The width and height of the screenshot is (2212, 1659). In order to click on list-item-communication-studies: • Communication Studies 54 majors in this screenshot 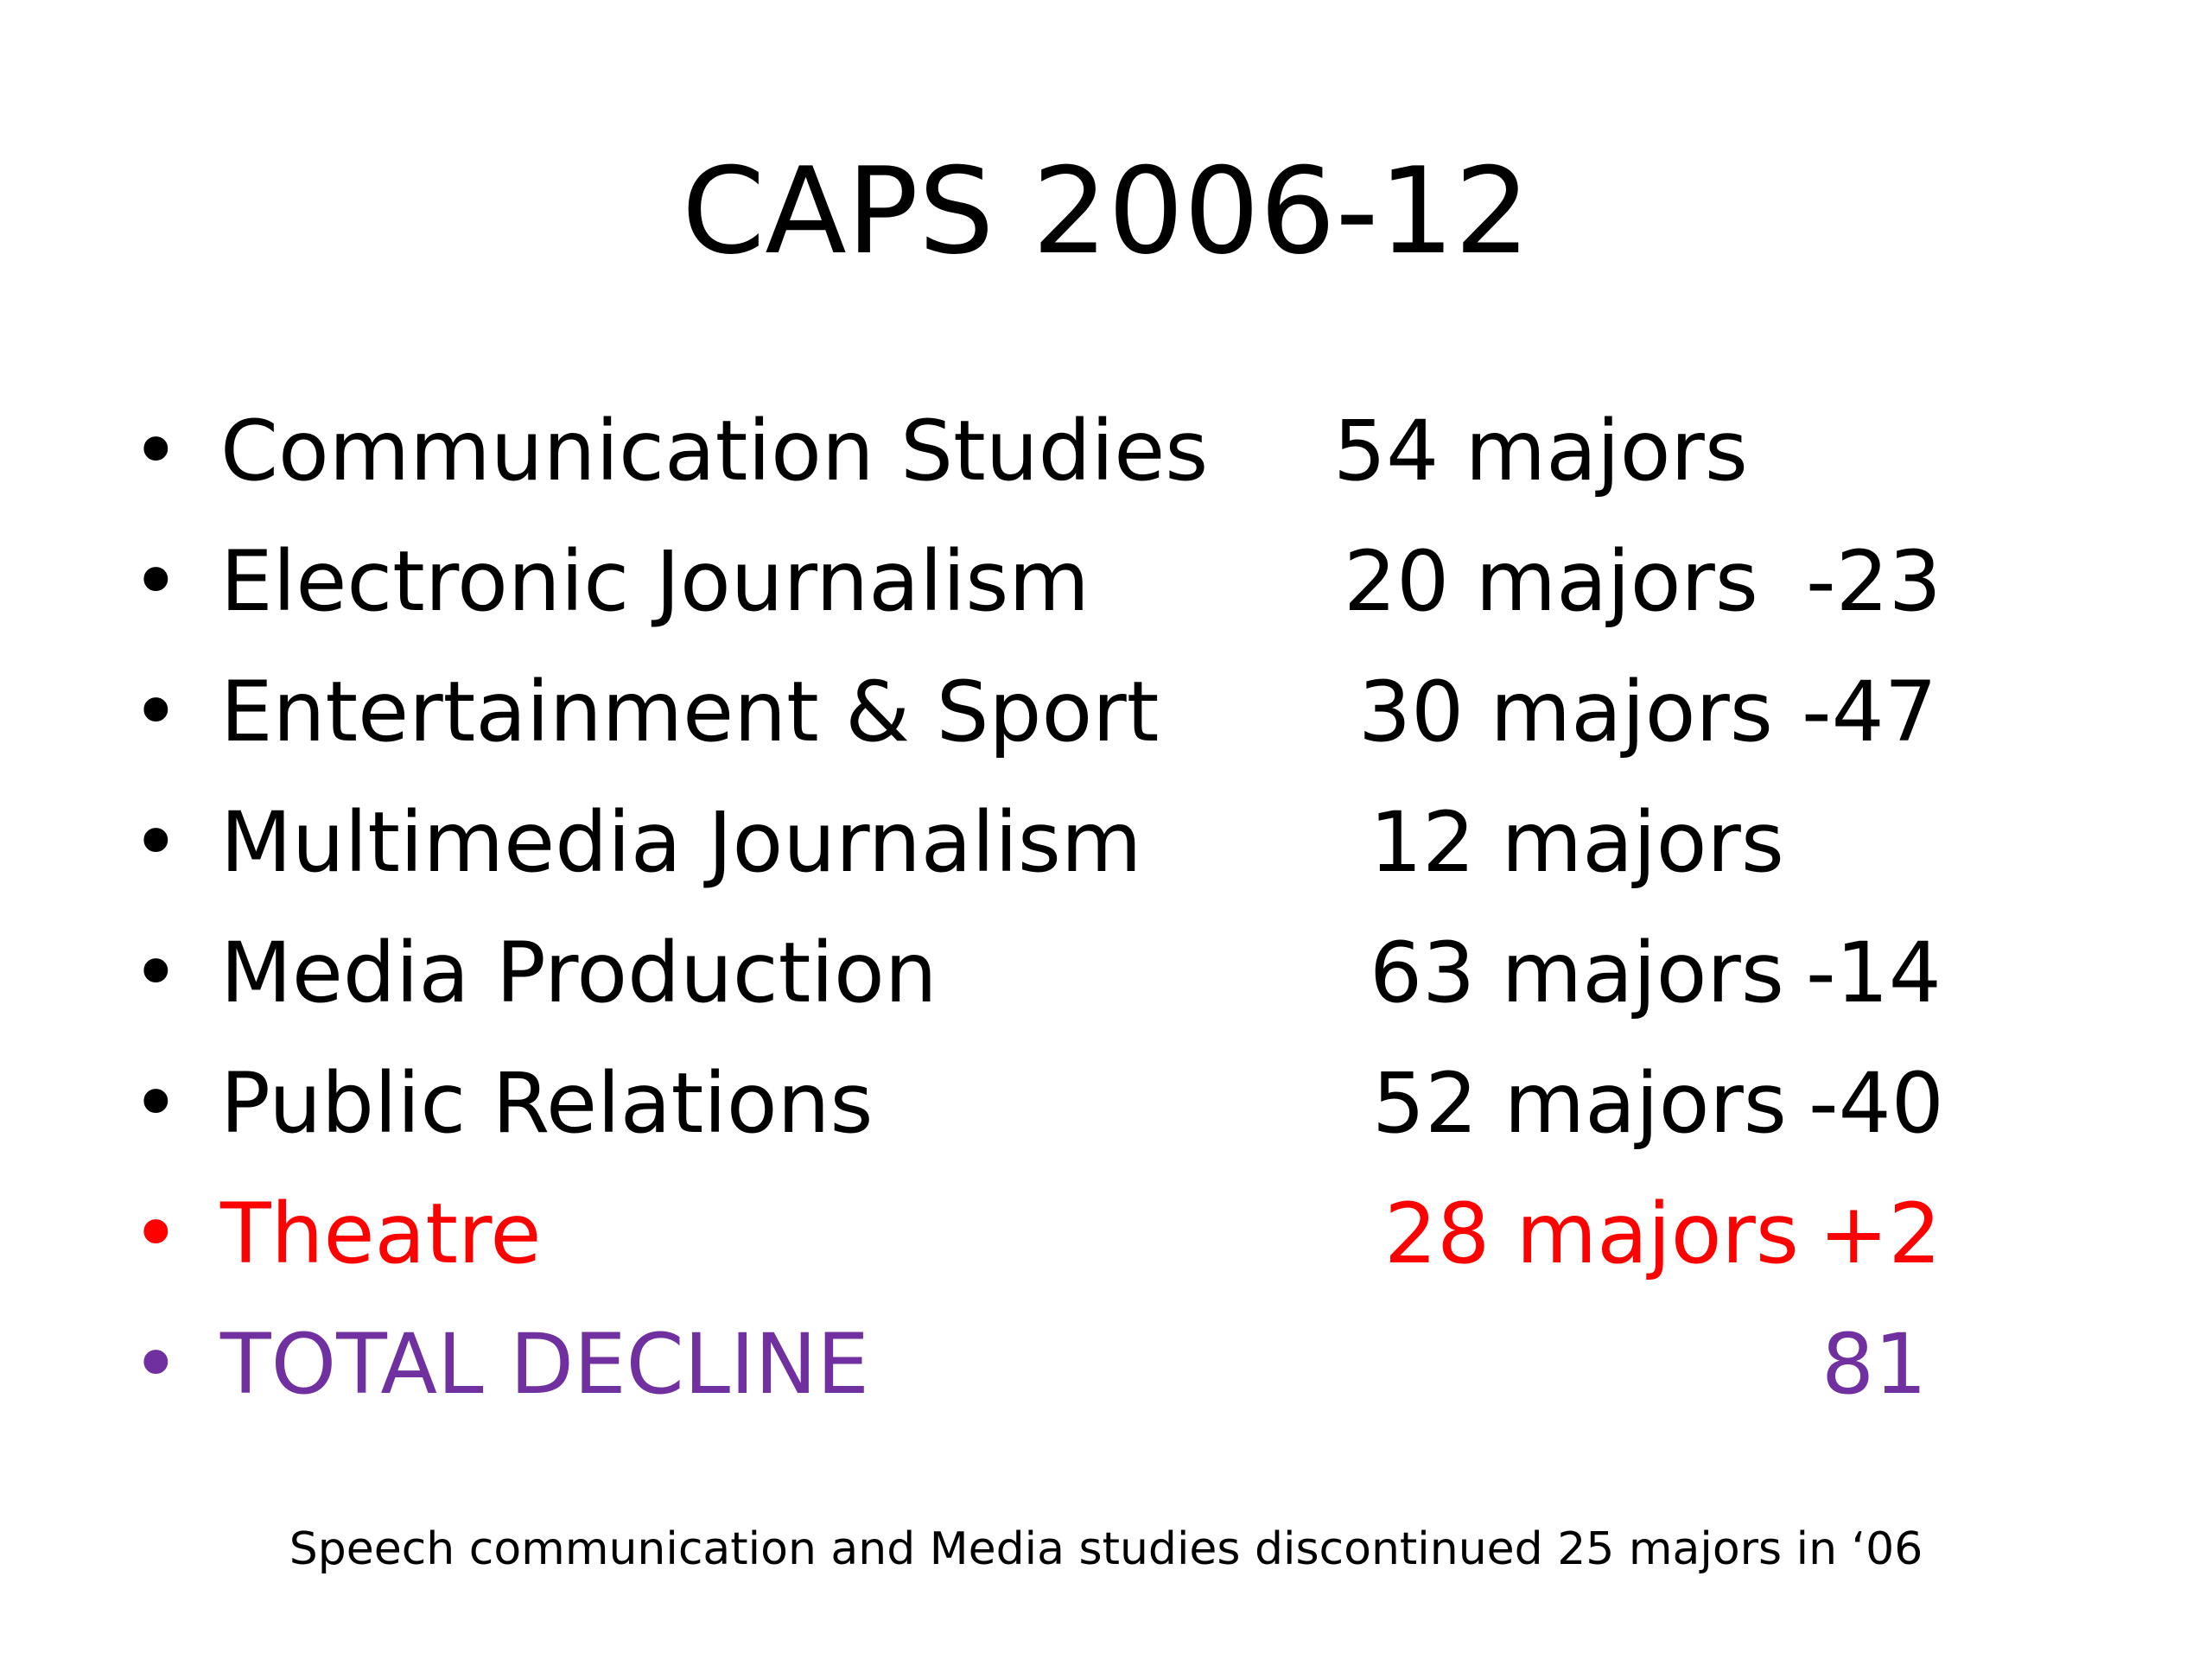, I will do `click(1106, 451)`.